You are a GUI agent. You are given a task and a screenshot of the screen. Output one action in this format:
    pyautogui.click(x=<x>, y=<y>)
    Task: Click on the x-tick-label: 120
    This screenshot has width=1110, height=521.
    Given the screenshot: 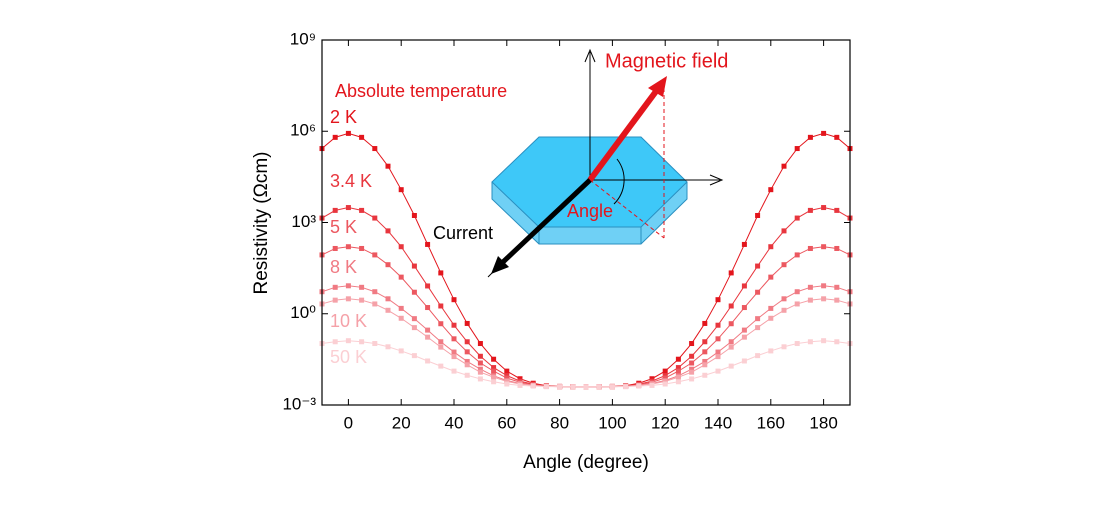 What is the action you would take?
    pyautogui.click(x=665, y=422)
    